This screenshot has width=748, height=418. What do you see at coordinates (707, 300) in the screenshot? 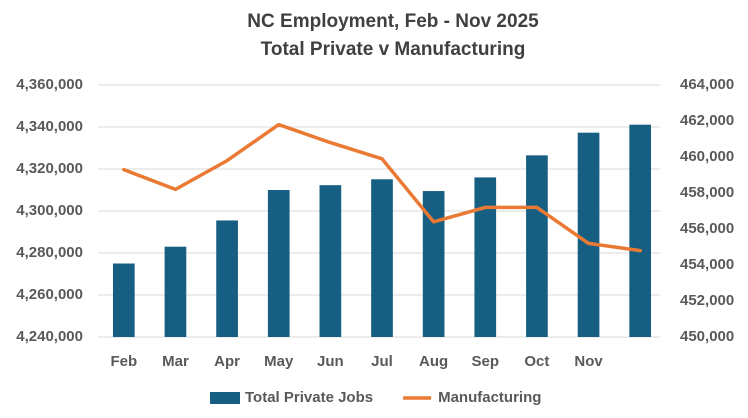
I see `y2-tick-label: 452,000` at bounding box center [707, 300].